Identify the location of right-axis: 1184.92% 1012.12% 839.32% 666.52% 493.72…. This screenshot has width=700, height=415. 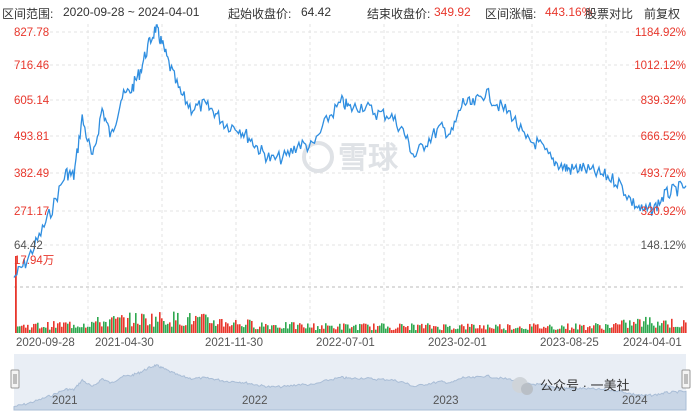
(660, 139).